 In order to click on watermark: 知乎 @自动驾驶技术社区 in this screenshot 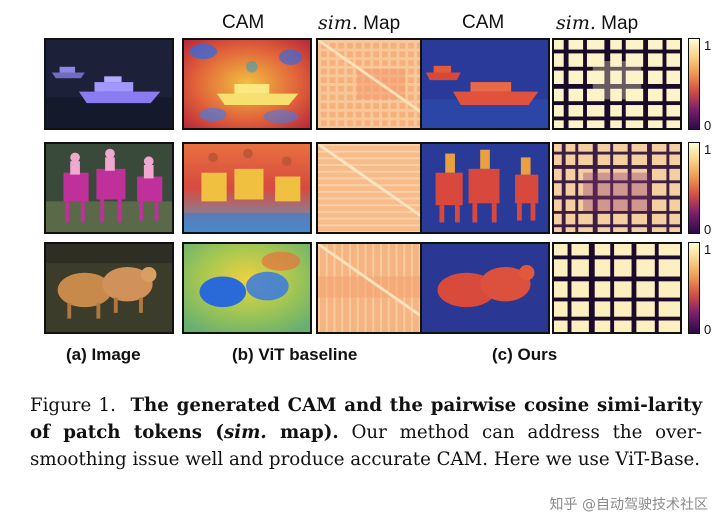, I will do `click(628, 505)`.